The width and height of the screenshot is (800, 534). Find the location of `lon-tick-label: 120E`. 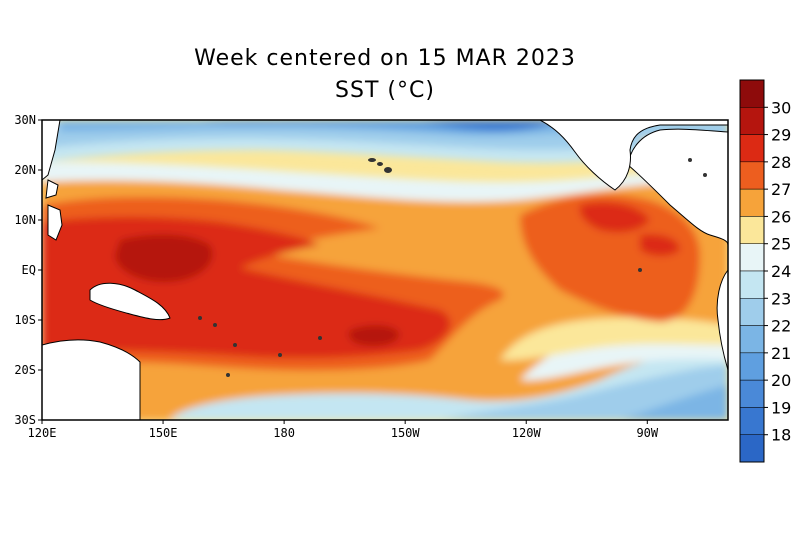

lon-tick-label: 120E is located at coordinates (42, 433).